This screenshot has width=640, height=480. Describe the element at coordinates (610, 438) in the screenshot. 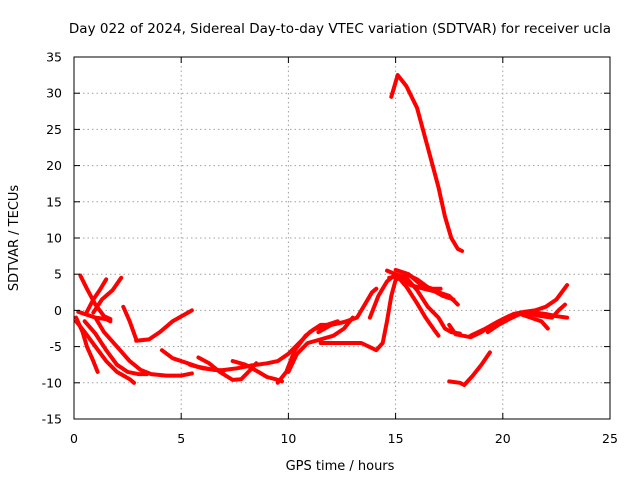

I see `x-tick-label: 25` at that location.